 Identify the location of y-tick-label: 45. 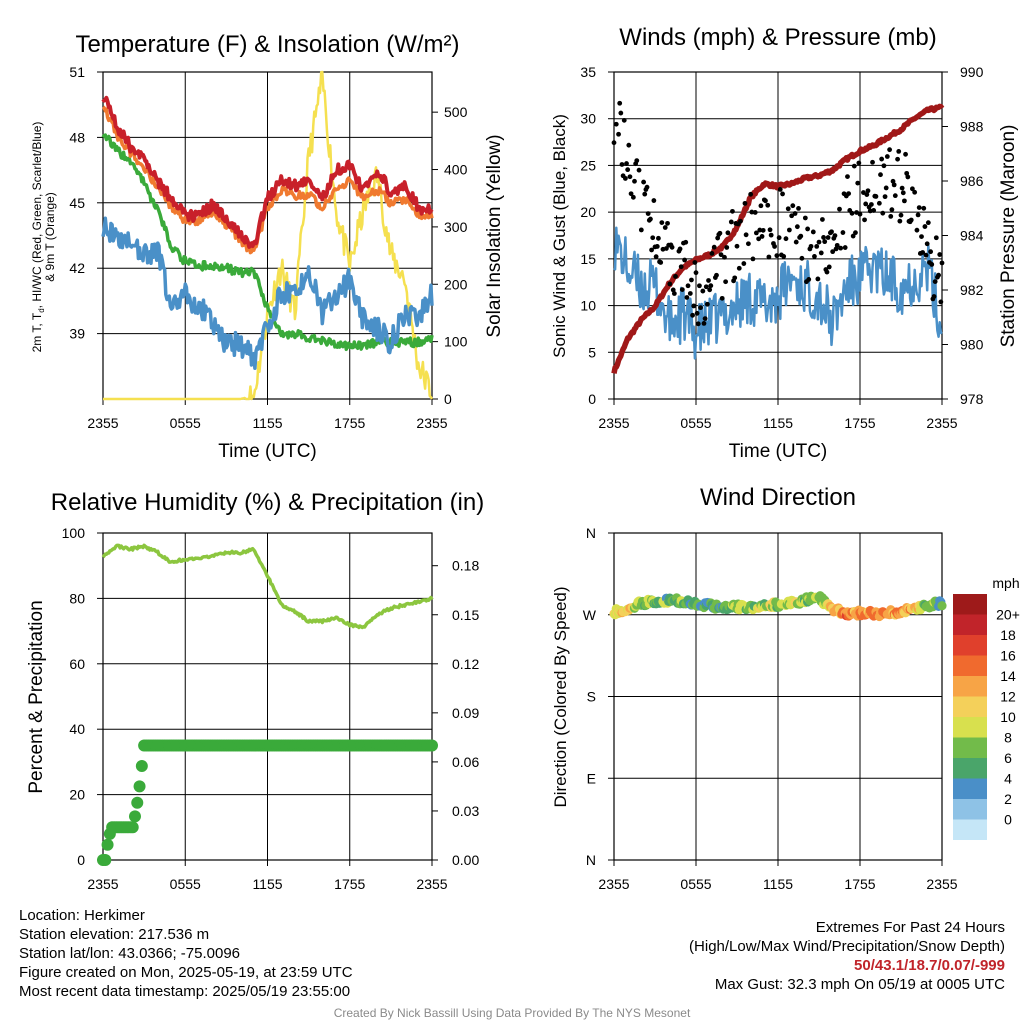
(77, 203).